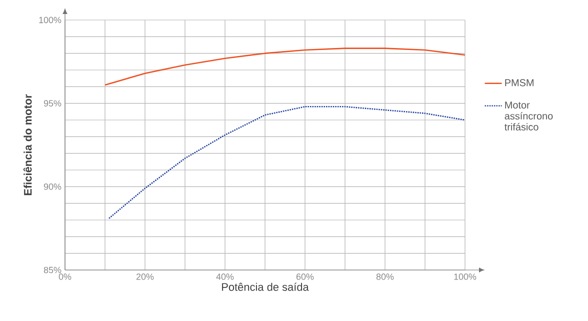 The height and width of the screenshot is (321, 588). Describe the element at coordinates (285, 67) in the screenshot. I see `line-series` at that location.